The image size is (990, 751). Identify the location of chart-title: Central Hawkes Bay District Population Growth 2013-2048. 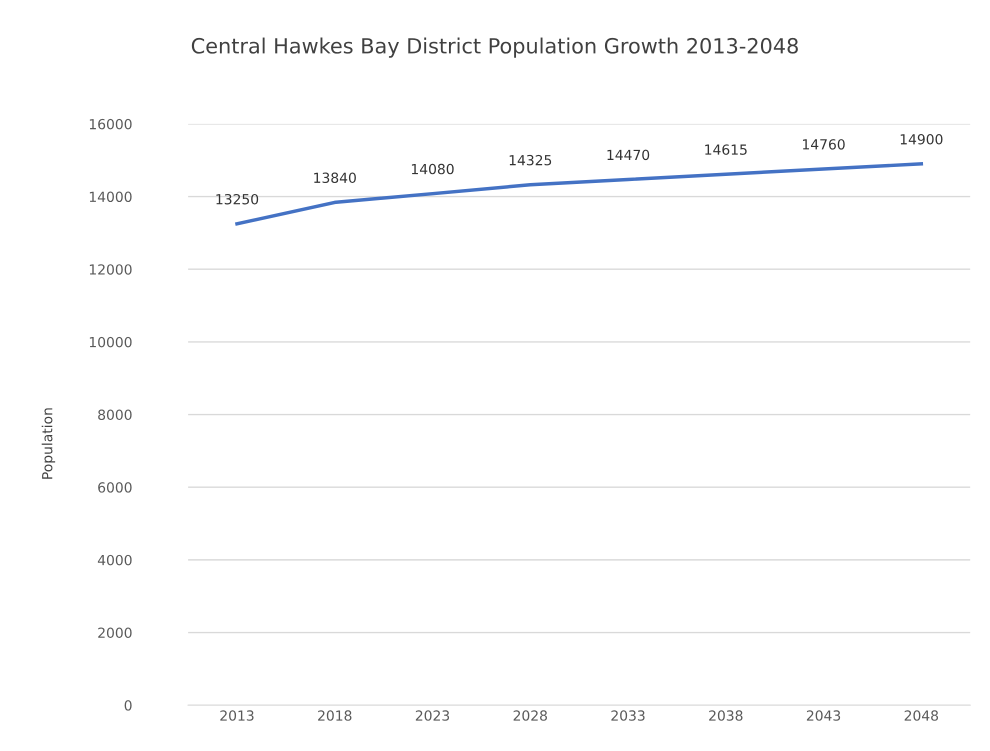
(495, 48).